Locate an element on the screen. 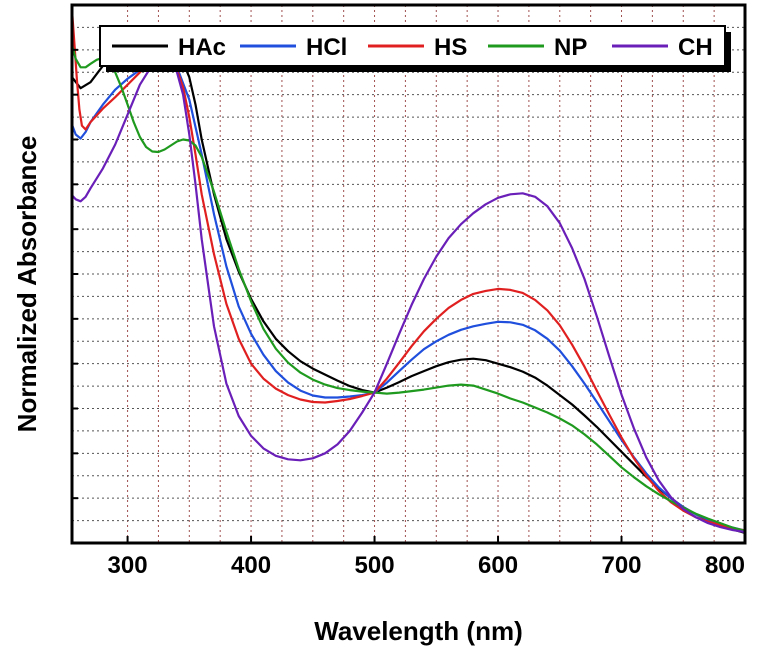 This screenshot has height=652, width=772. x-tick-label: 300 is located at coordinates (128, 565).